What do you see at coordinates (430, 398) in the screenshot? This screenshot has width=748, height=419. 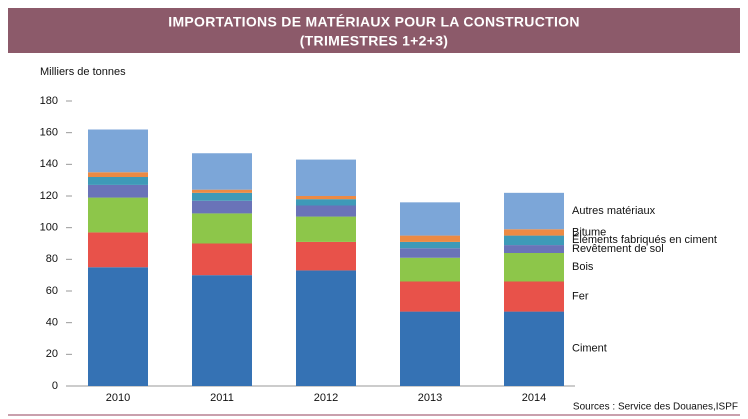 I see `x-tick-label: 2013` at bounding box center [430, 398].